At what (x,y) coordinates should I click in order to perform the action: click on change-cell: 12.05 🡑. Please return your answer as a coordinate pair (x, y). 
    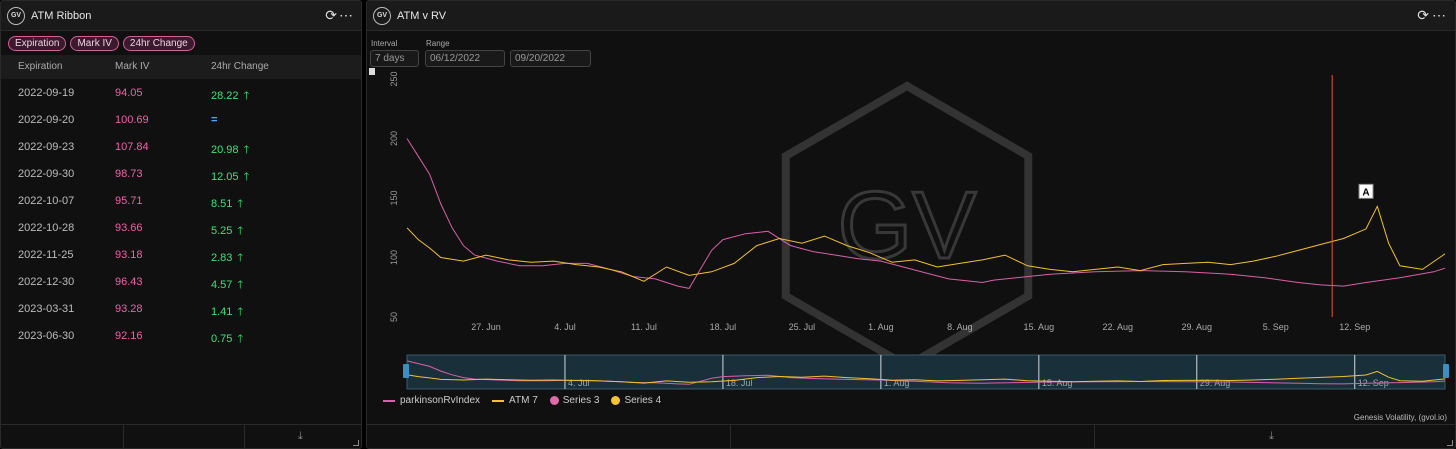
    Looking at the image, I should click on (230, 177).